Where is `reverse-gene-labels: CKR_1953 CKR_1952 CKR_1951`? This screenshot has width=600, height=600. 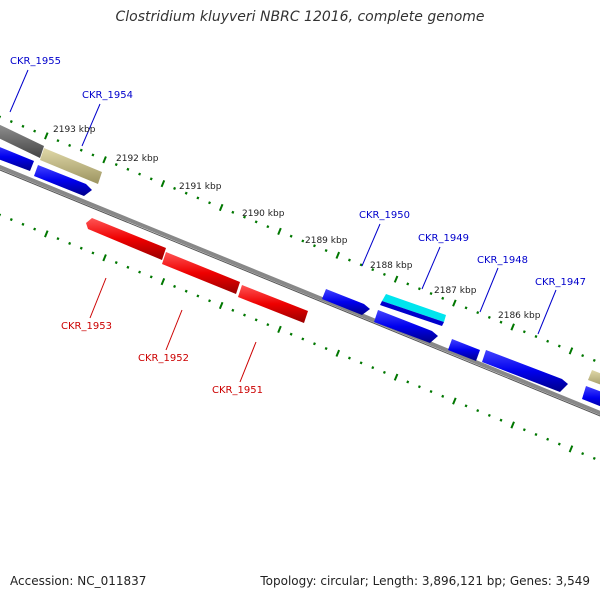 reverse-gene-labels: CKR_1953 CKR_1952 CKR_1951 is located at coordinates (162, 358).